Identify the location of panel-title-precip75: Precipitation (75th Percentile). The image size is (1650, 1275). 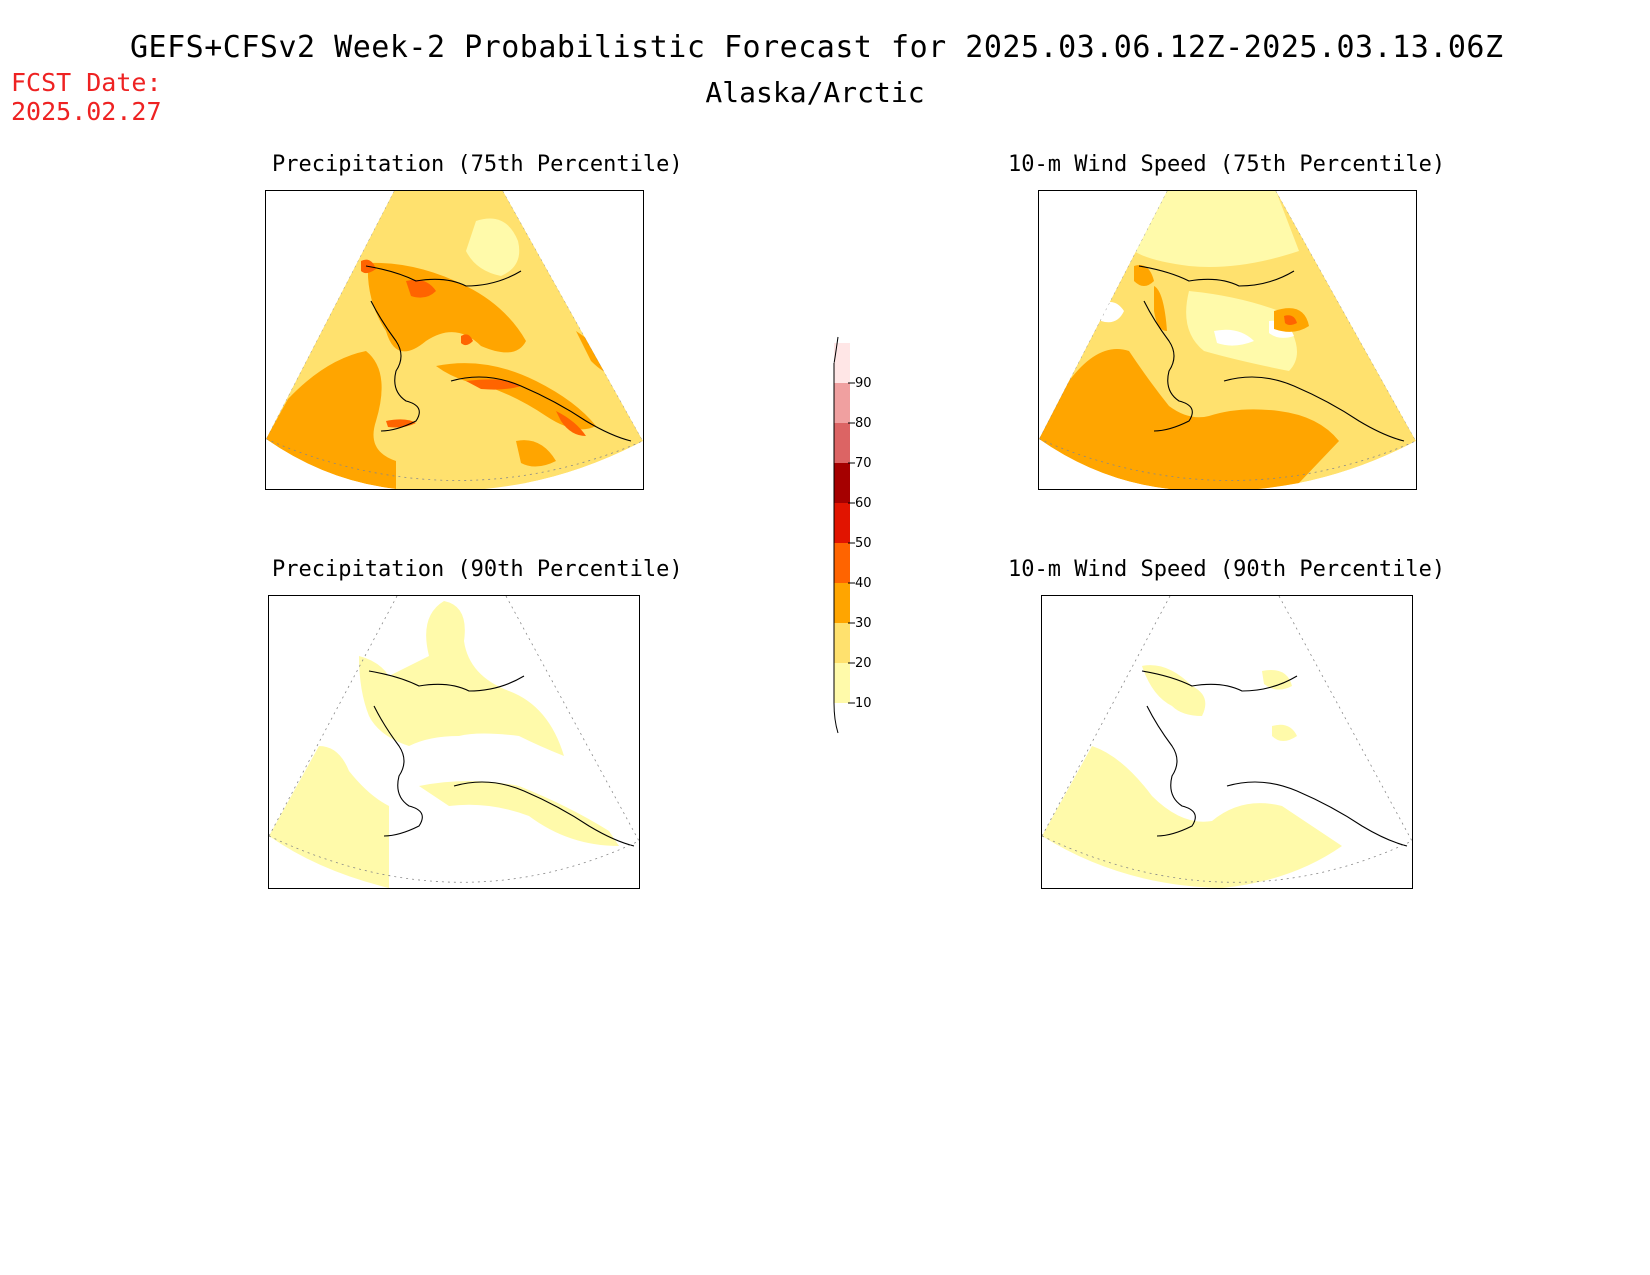
(477, 164).